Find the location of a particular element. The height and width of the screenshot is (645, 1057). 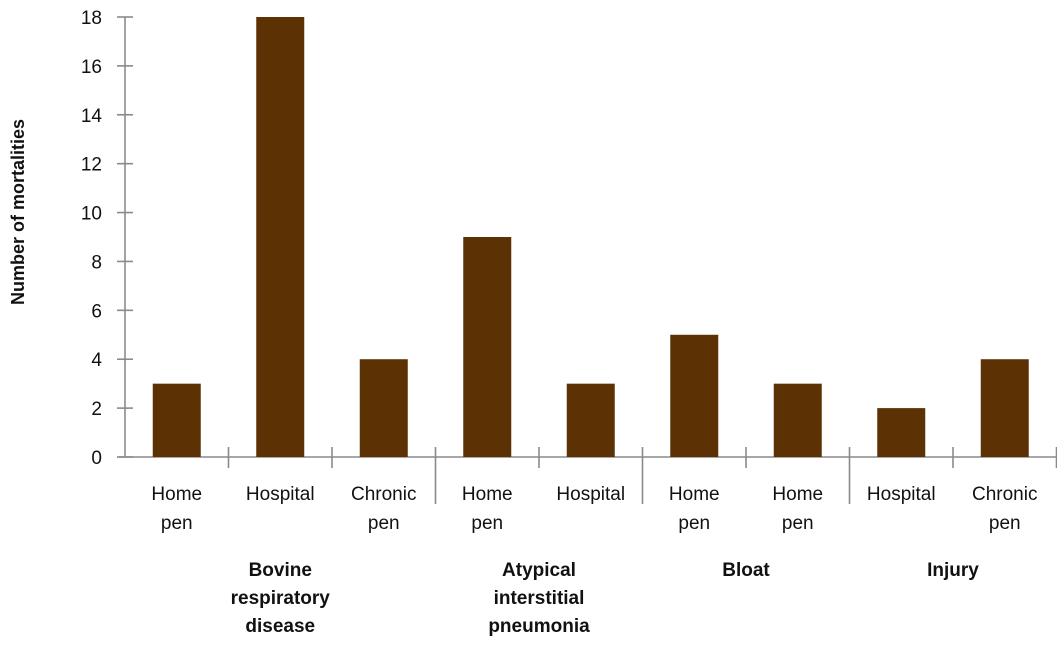

y-tick-label: 6 is located at coordinates (96, 311).